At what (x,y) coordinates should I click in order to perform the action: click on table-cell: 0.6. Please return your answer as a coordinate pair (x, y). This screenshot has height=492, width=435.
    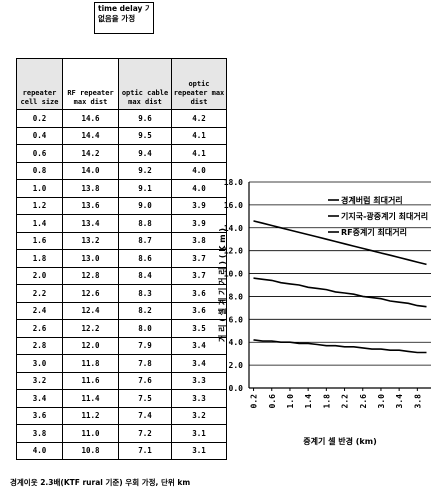
    Looking at the image, I should click on (39, 153).